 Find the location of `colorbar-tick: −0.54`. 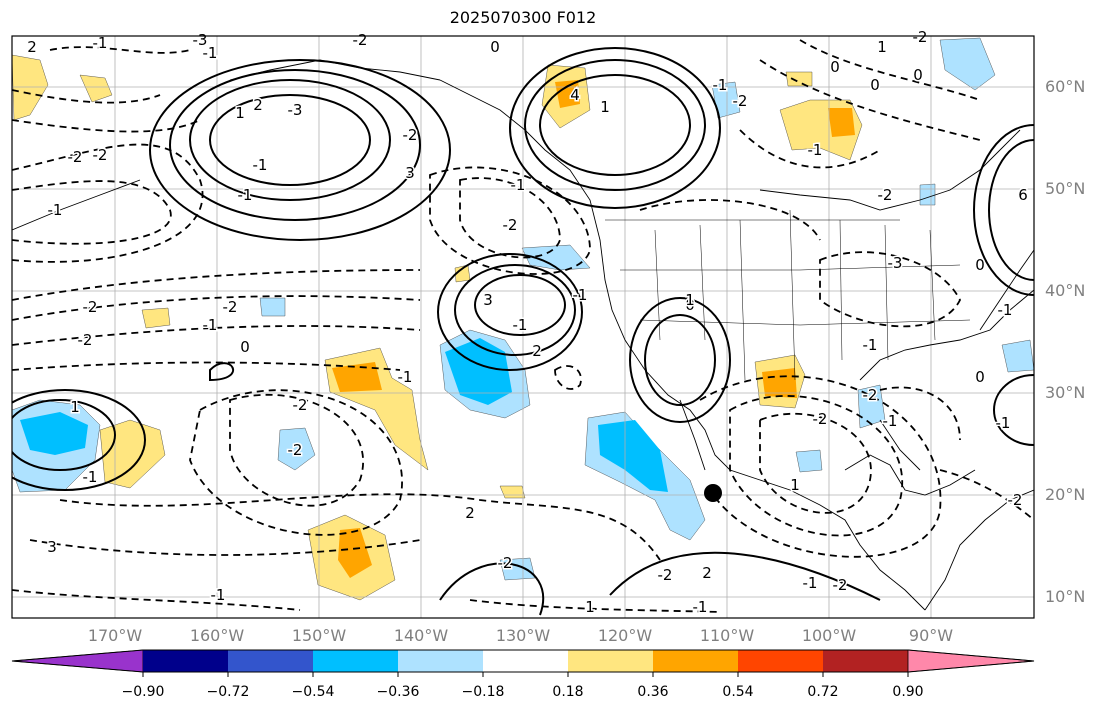

colorbar-tick: −0.54 is located at coordinates (313, 692).